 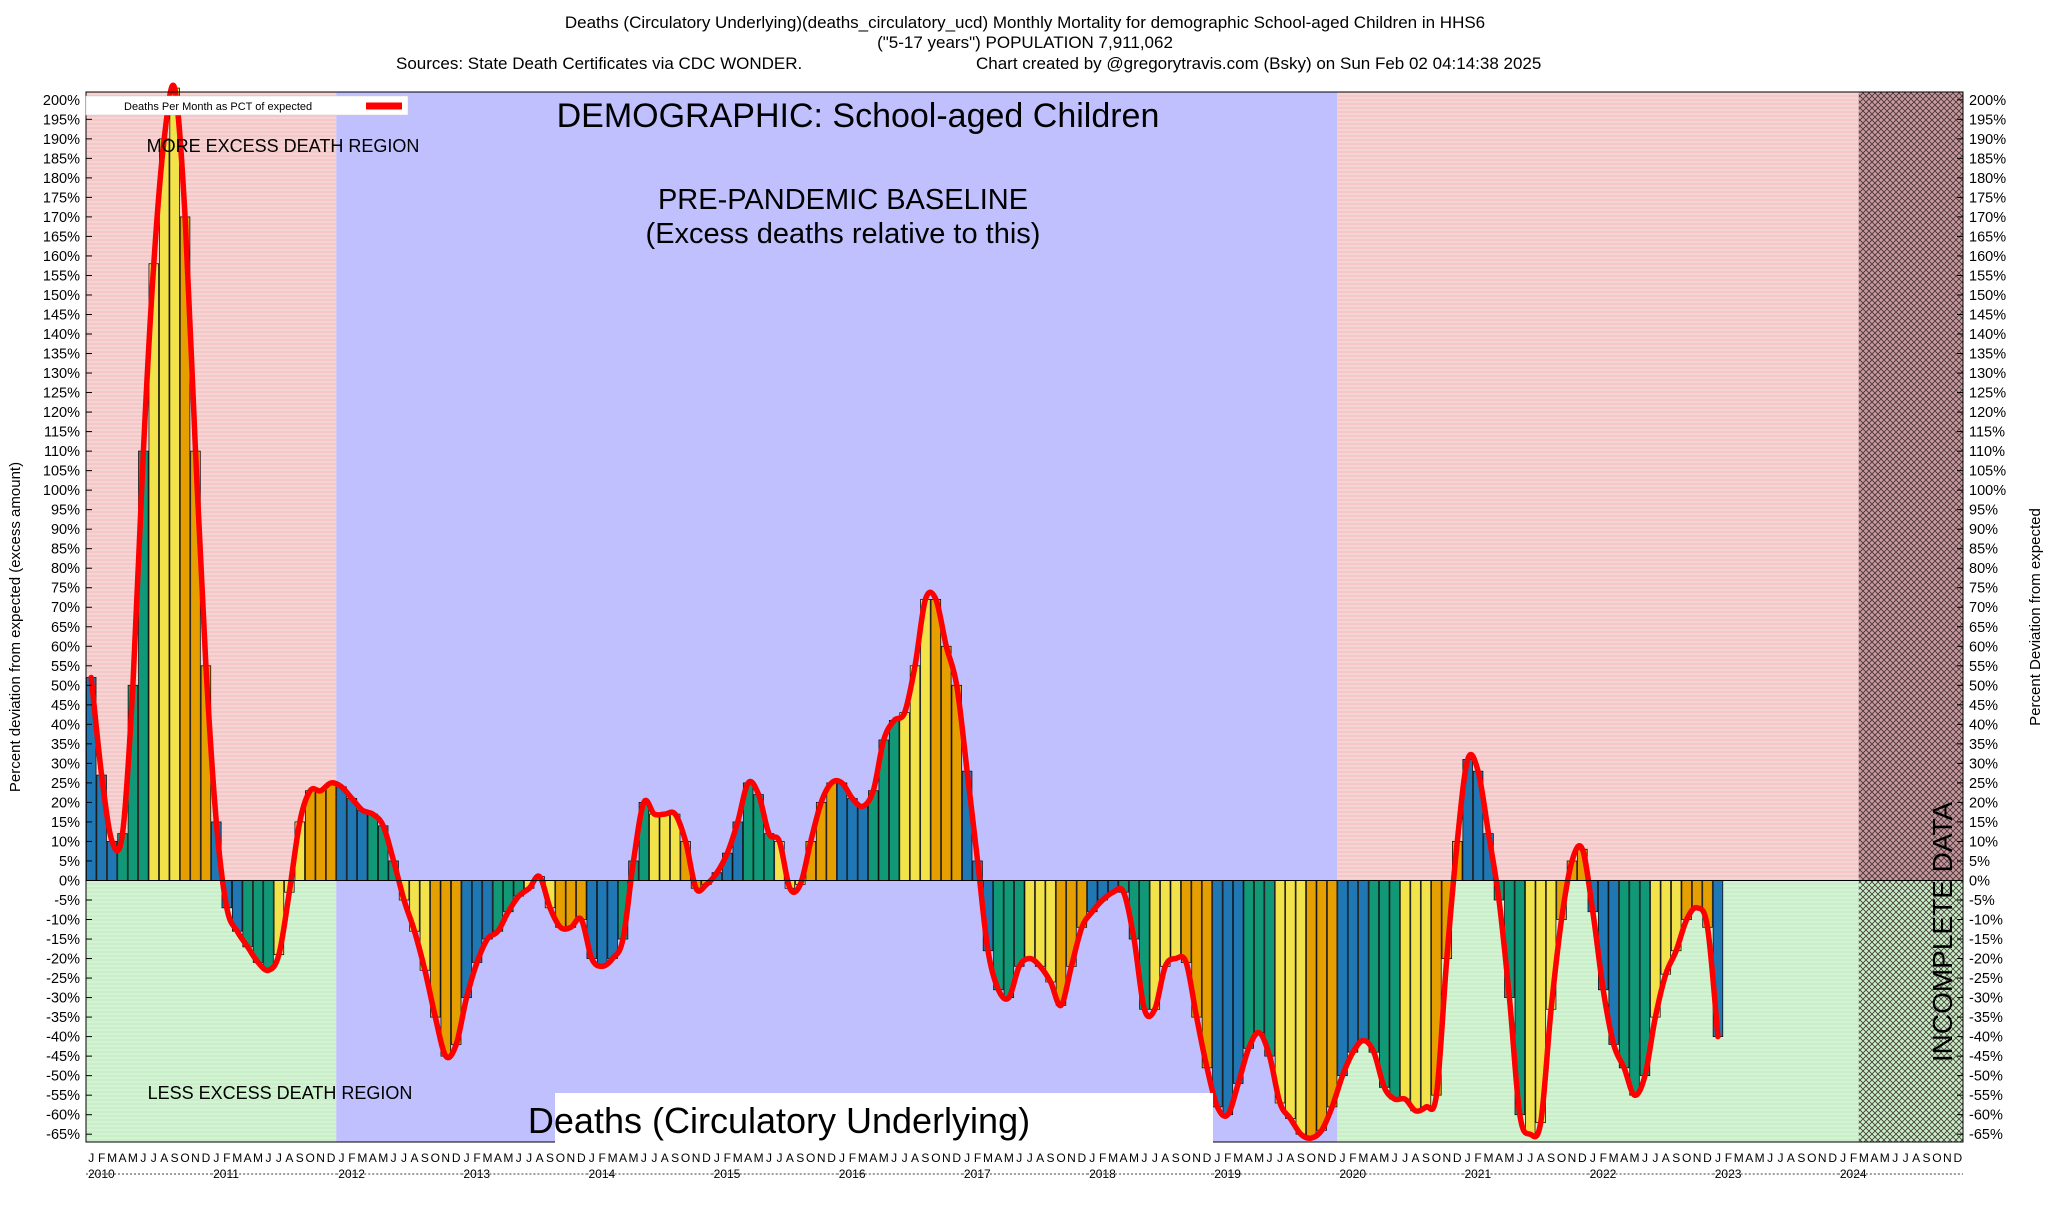 What do you see at coordinates (1477, 1174) in the screenshot?
I see `x-year-label: 2021` at bounding box center [1477, 1174].